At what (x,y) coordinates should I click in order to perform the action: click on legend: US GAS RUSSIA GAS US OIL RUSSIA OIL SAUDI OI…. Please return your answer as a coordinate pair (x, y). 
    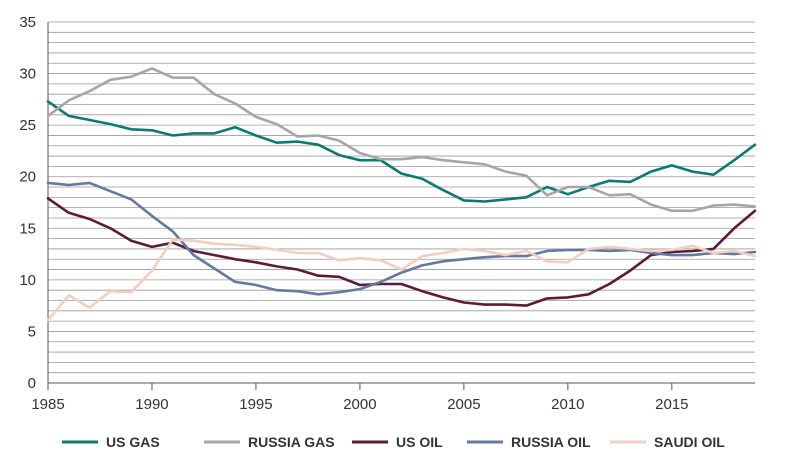
    Looking at the image, I should click on (393, 442).